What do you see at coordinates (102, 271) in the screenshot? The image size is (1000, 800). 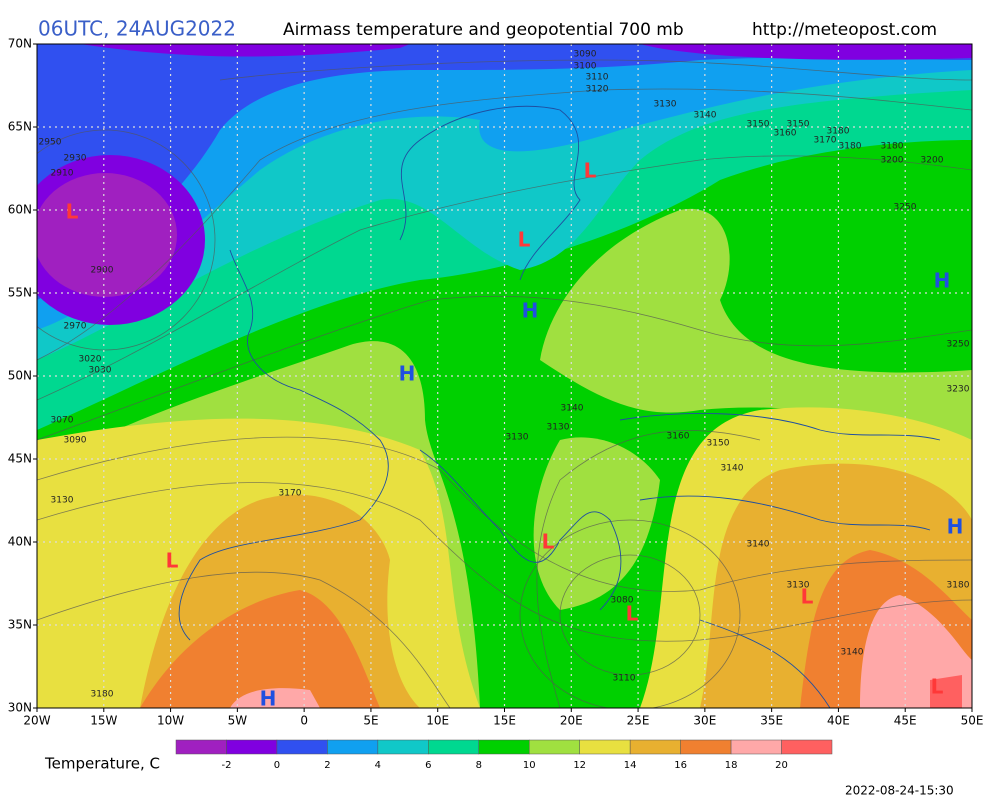 I see `contour-label: 2900` at bounding box center [102, 271].